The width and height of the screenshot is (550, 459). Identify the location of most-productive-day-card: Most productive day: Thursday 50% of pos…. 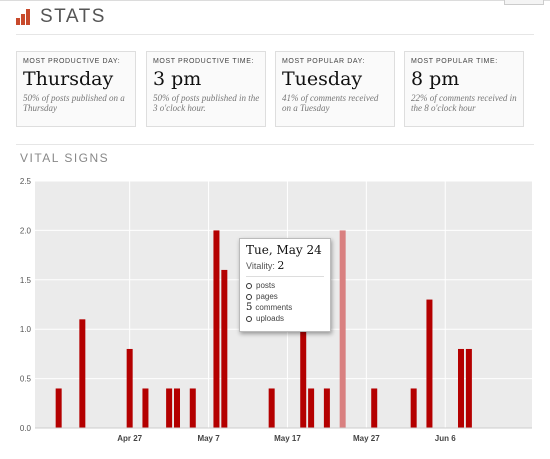
(76, 89).